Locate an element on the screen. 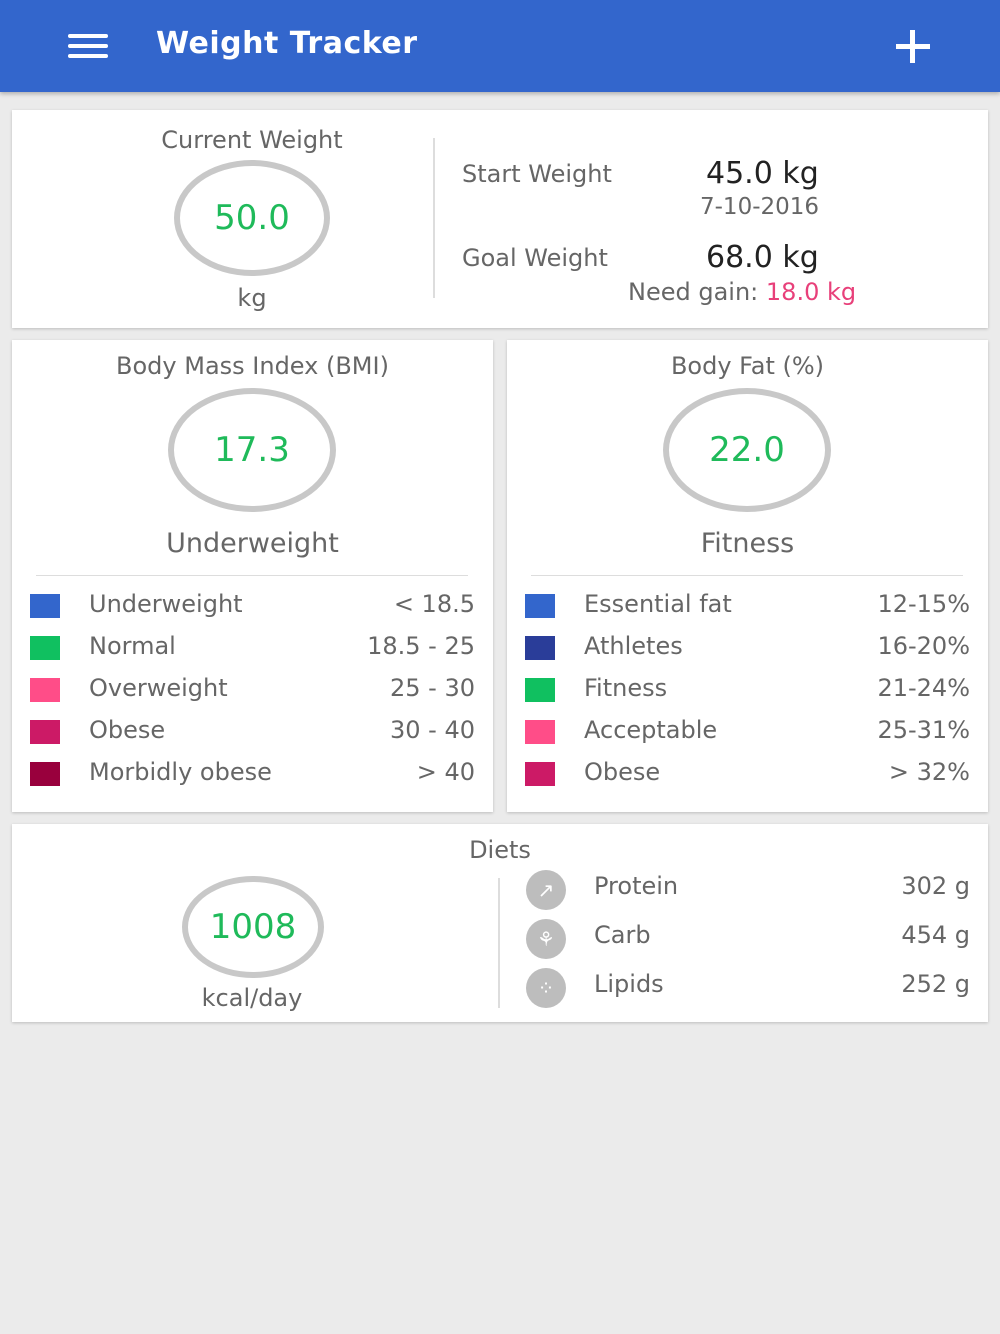 The image size is (1000, 1334). bodyfat-ring: 22.0 is located at coordinates (747, 450).